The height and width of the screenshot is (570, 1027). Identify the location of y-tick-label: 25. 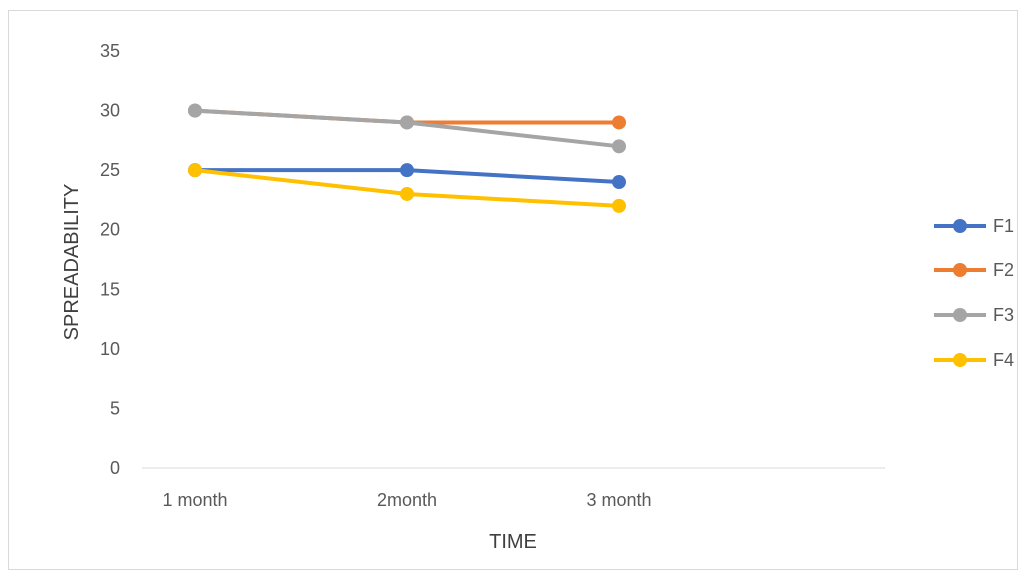
(110, 170).